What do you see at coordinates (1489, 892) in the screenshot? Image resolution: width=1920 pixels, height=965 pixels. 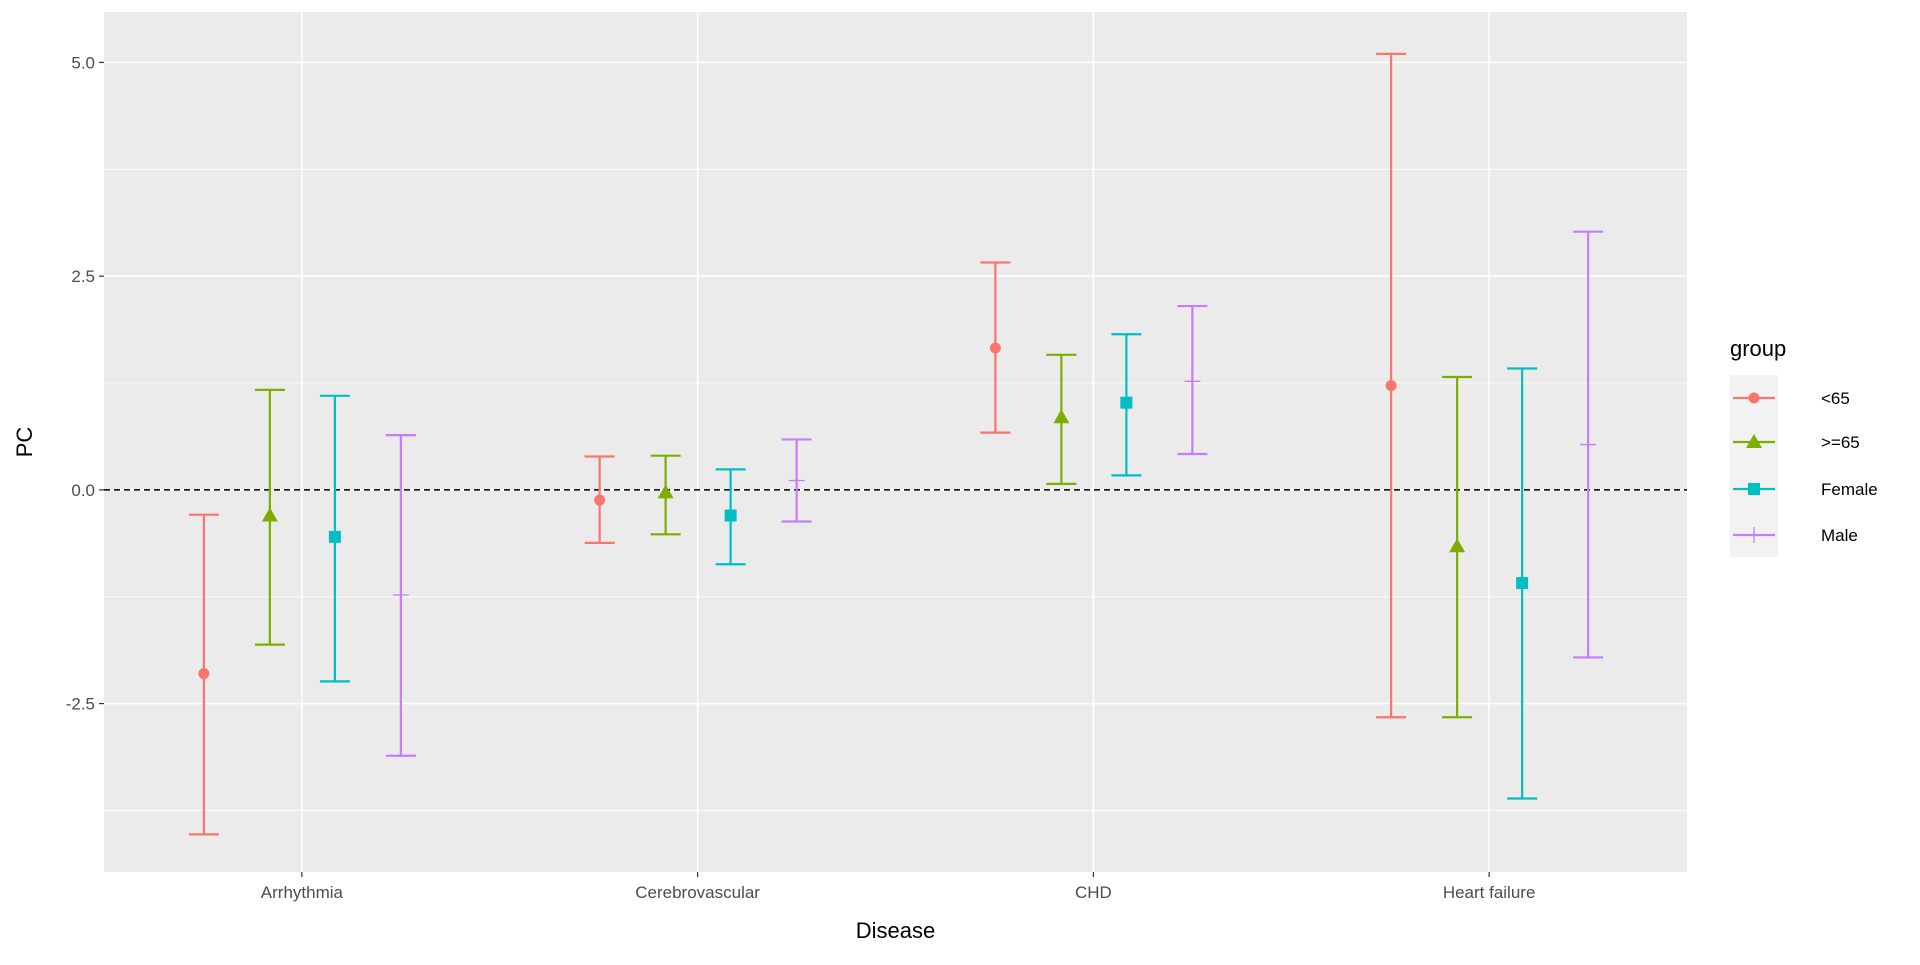 I see `x-tick-label: Heart failure` at bounding box center [1489, 892].